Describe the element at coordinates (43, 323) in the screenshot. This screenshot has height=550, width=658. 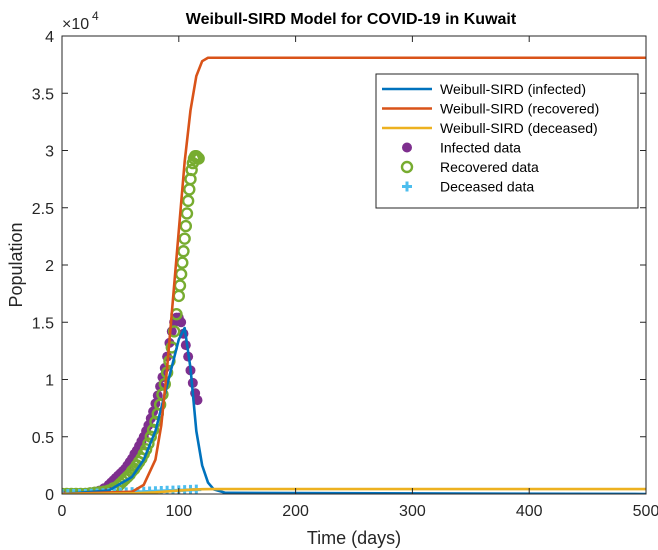
I see `y-tick-label: 1.5` at that location.